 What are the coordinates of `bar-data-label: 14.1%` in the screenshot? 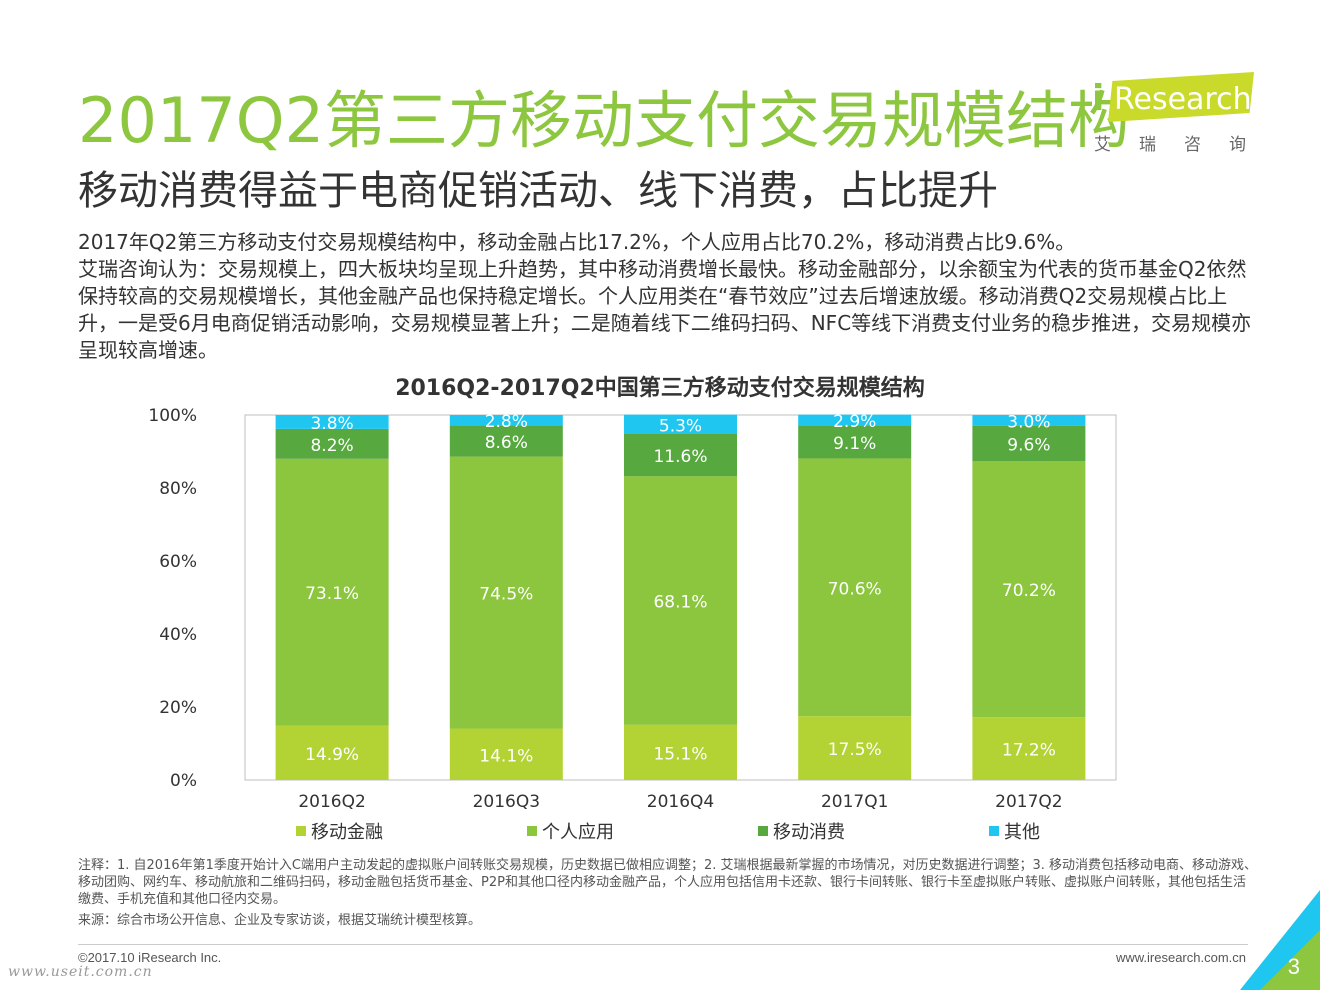 It's located at (506, 756).